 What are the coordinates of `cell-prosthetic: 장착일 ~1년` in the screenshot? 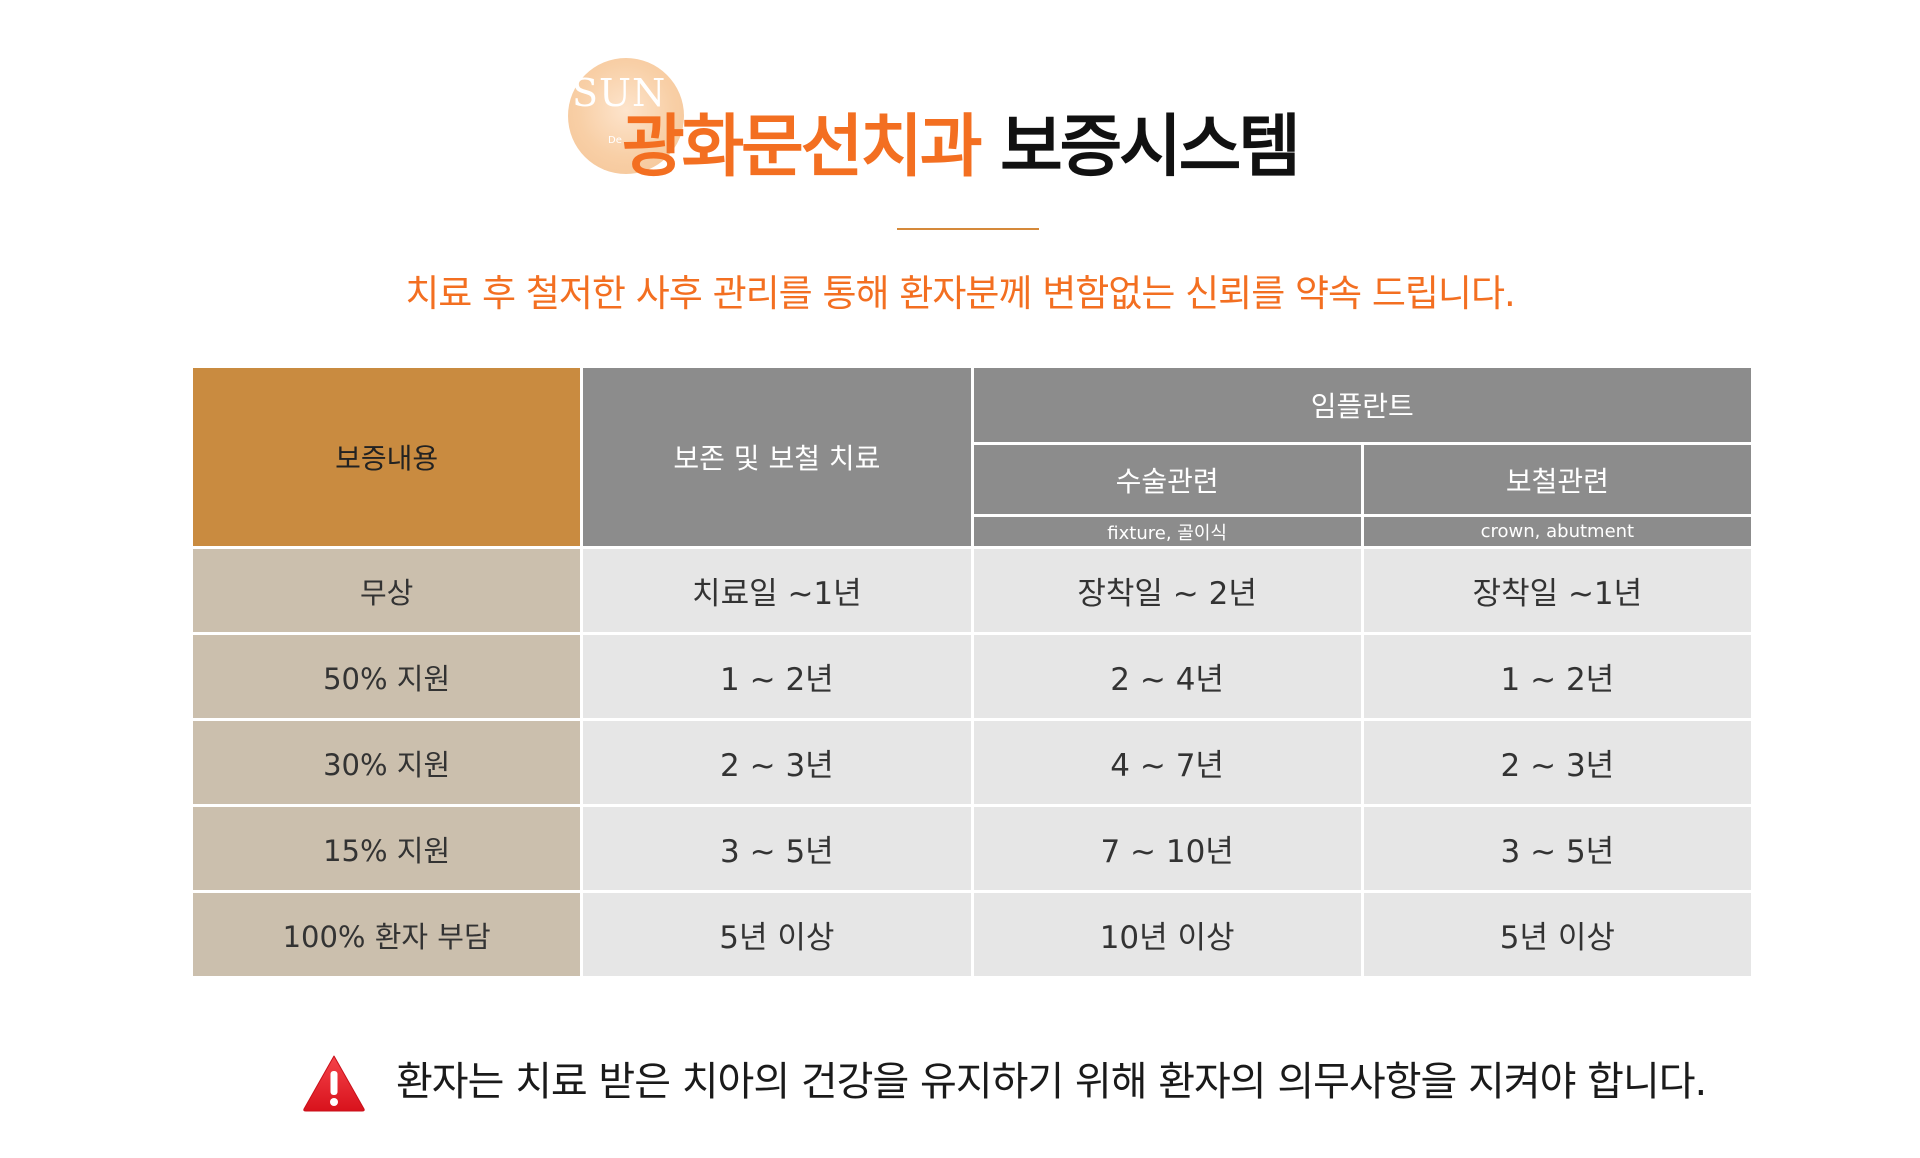 It's located at (1557, 590).